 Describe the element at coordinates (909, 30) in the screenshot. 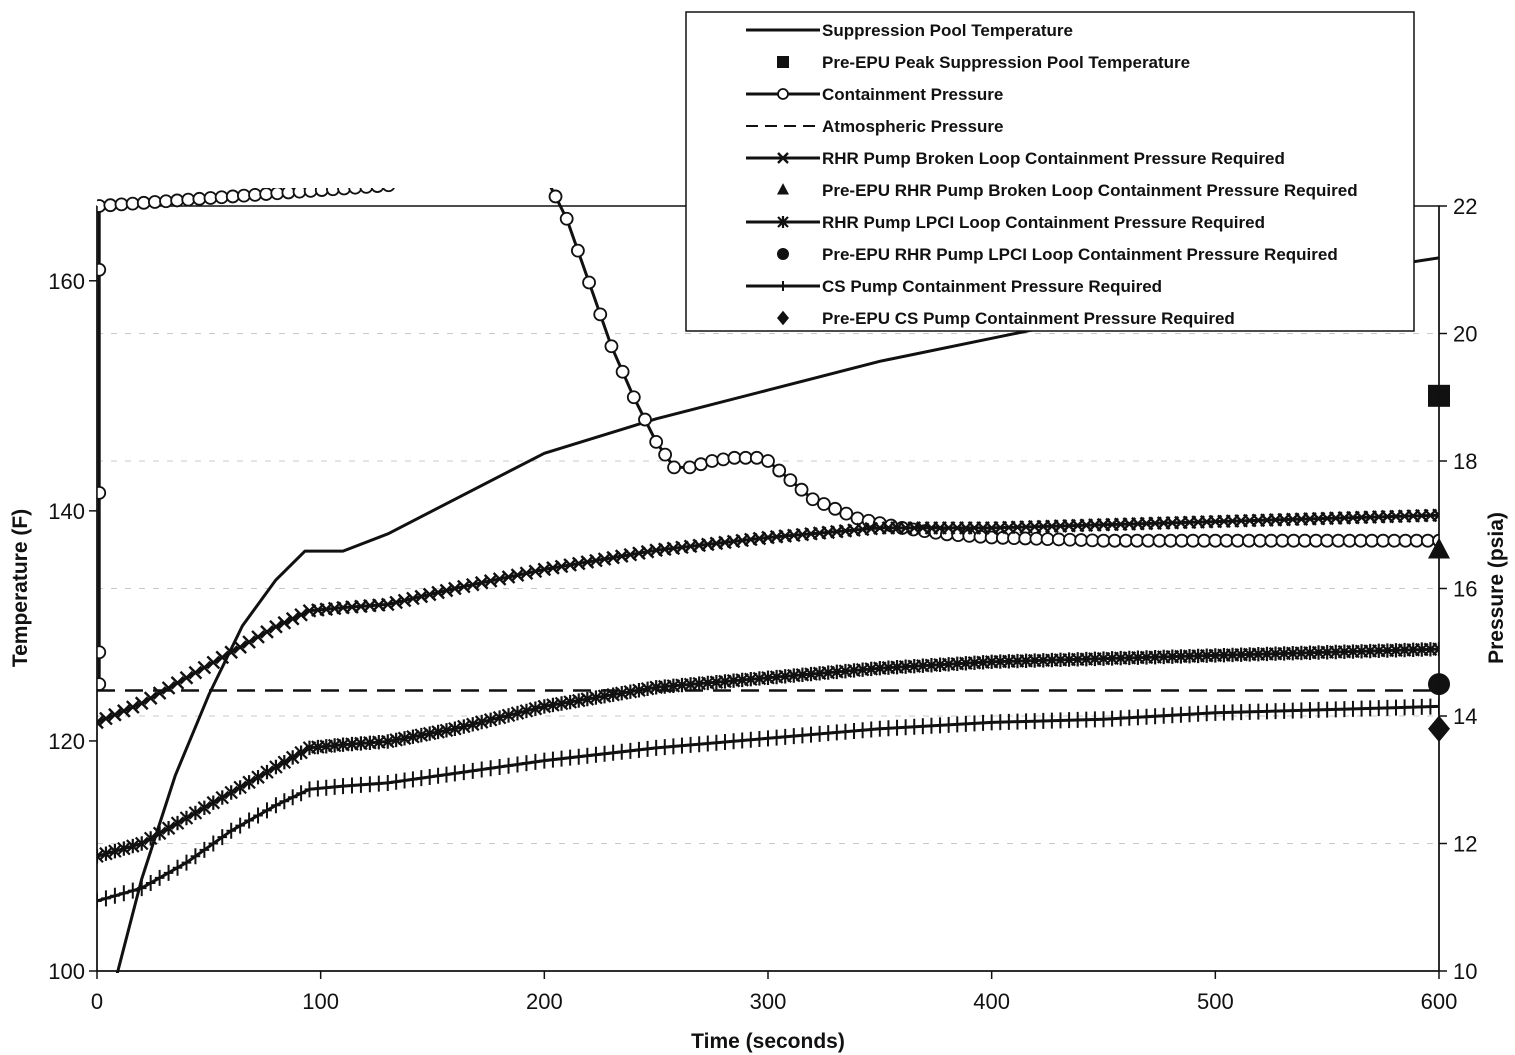

I see `legend-entry-suppression-pool-temperature: Suppression Pool Temperature` at that location.